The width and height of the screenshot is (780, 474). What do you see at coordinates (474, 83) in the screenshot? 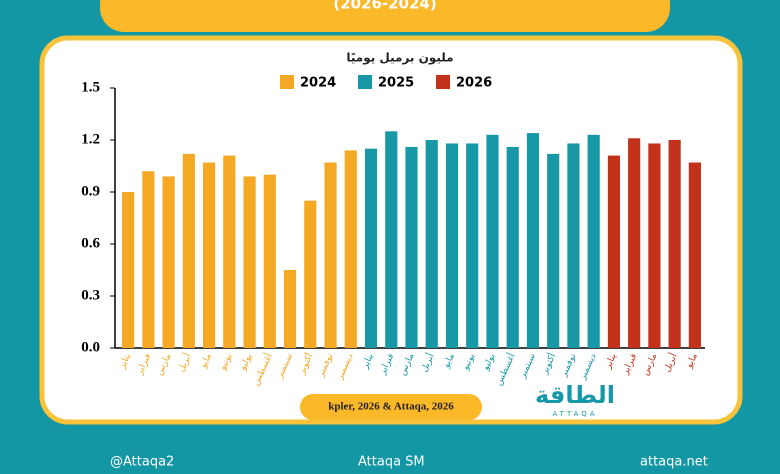
I see `legend-label: 2026` at bounding box center [474, 83].